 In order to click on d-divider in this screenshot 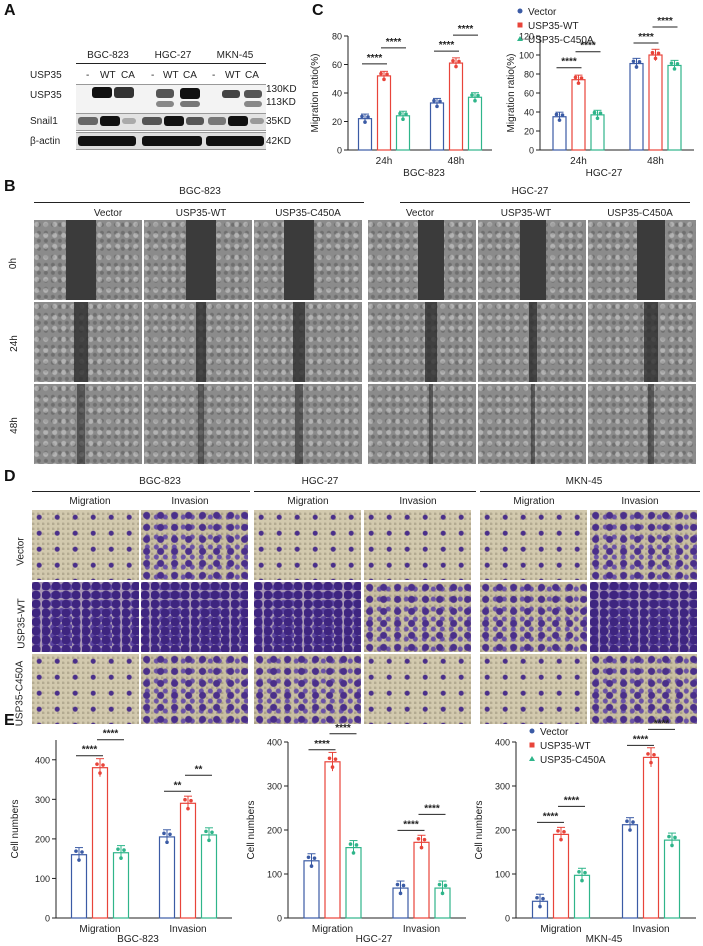, I will do `click(590, 491)`.